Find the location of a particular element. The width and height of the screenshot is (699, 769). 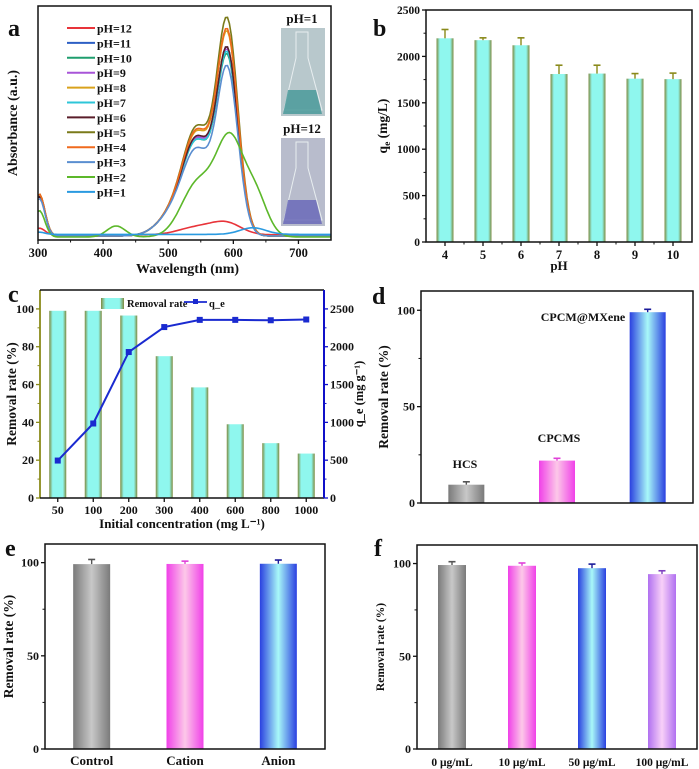

legend-label: pH=7 is located at coordinates (111, 103).